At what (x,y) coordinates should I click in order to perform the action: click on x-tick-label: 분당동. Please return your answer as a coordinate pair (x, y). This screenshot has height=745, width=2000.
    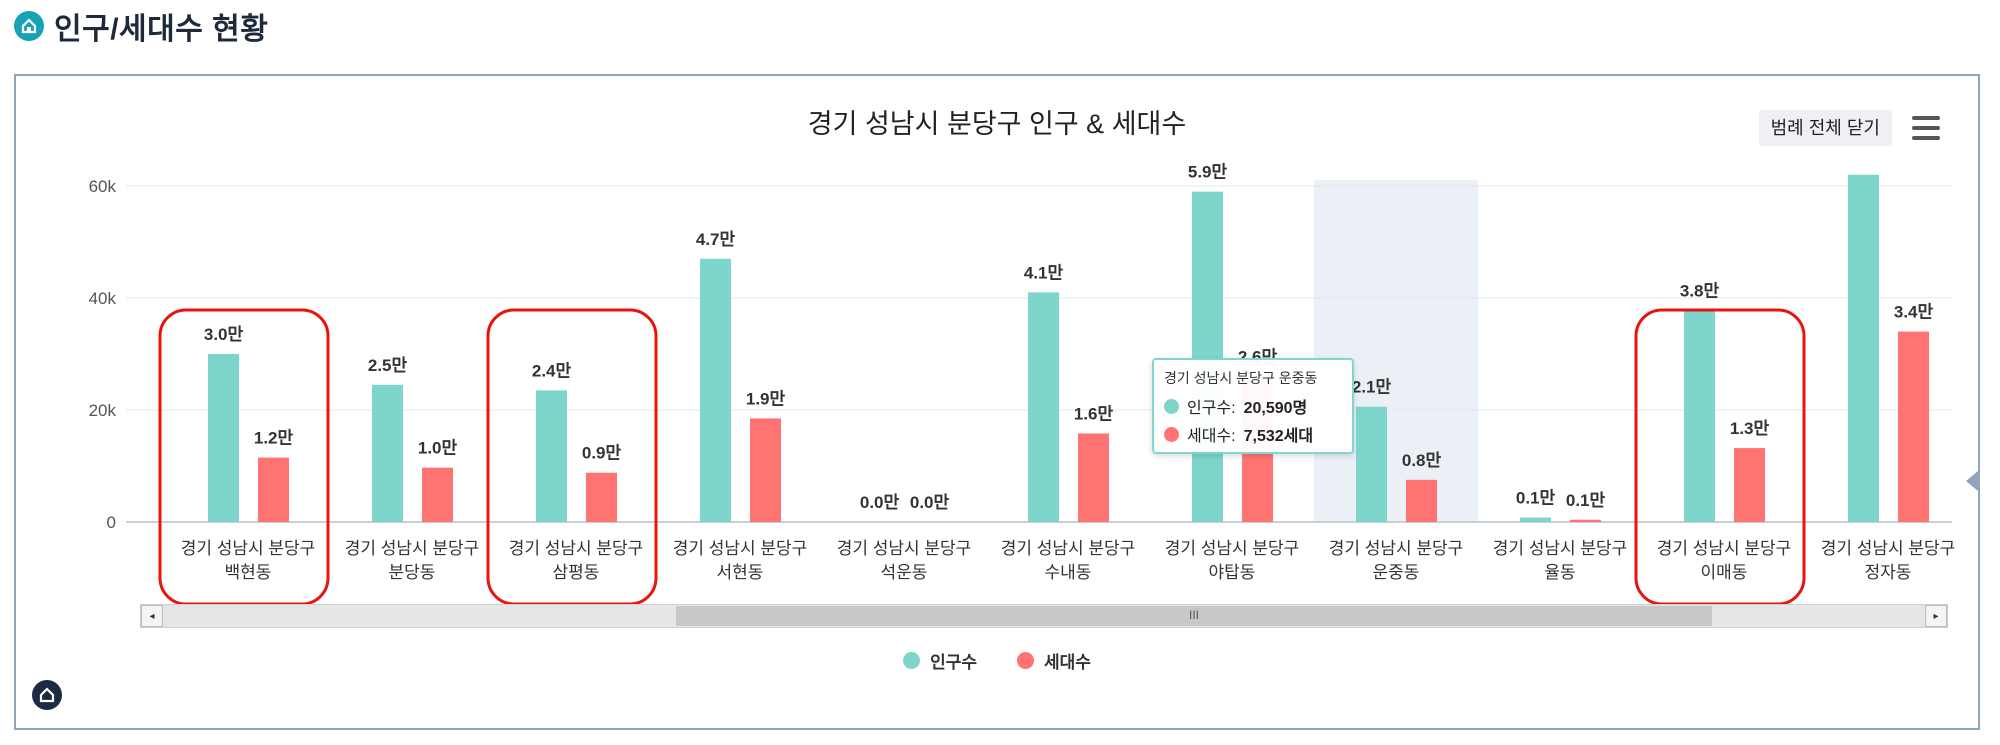
    Looking at the image, I should click on (412, 572).